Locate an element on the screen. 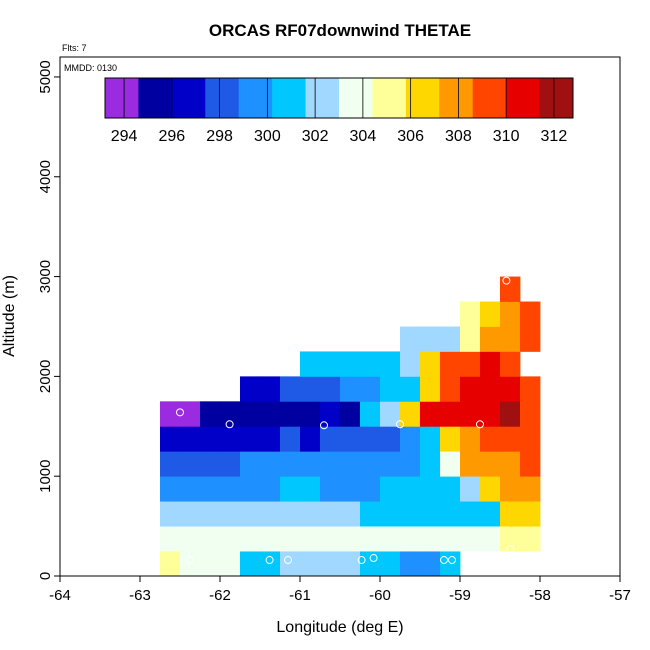 This screenshot has width=650, height=650. colorbar-tick-label: 302 is located at coordinates (315, 136).